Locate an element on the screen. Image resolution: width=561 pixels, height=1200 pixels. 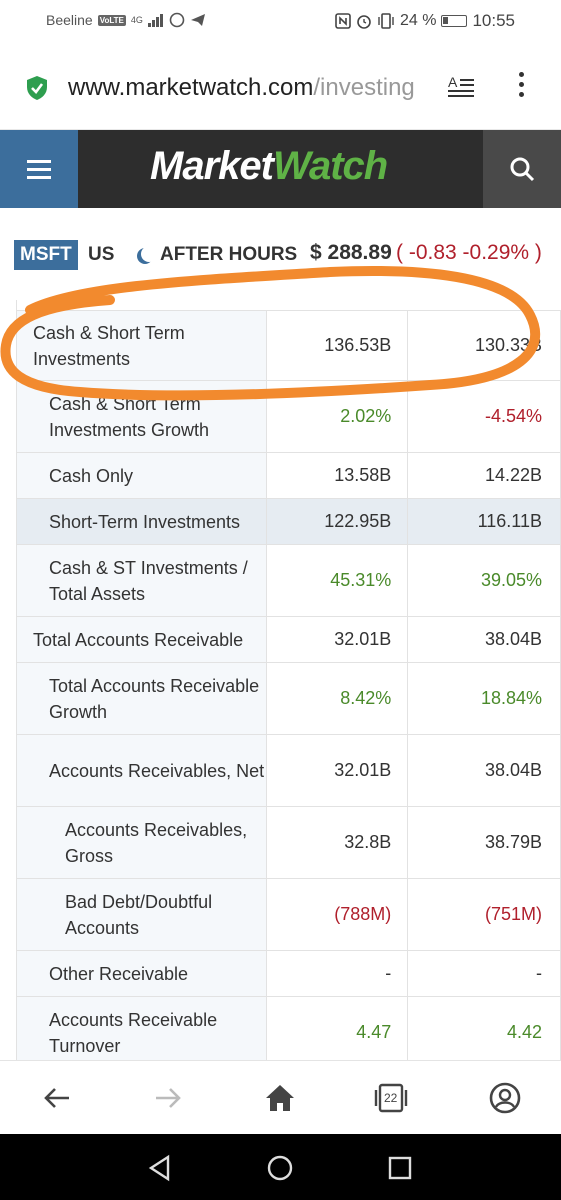
reader-mode-icon: A is located at coordinates (461, 87).